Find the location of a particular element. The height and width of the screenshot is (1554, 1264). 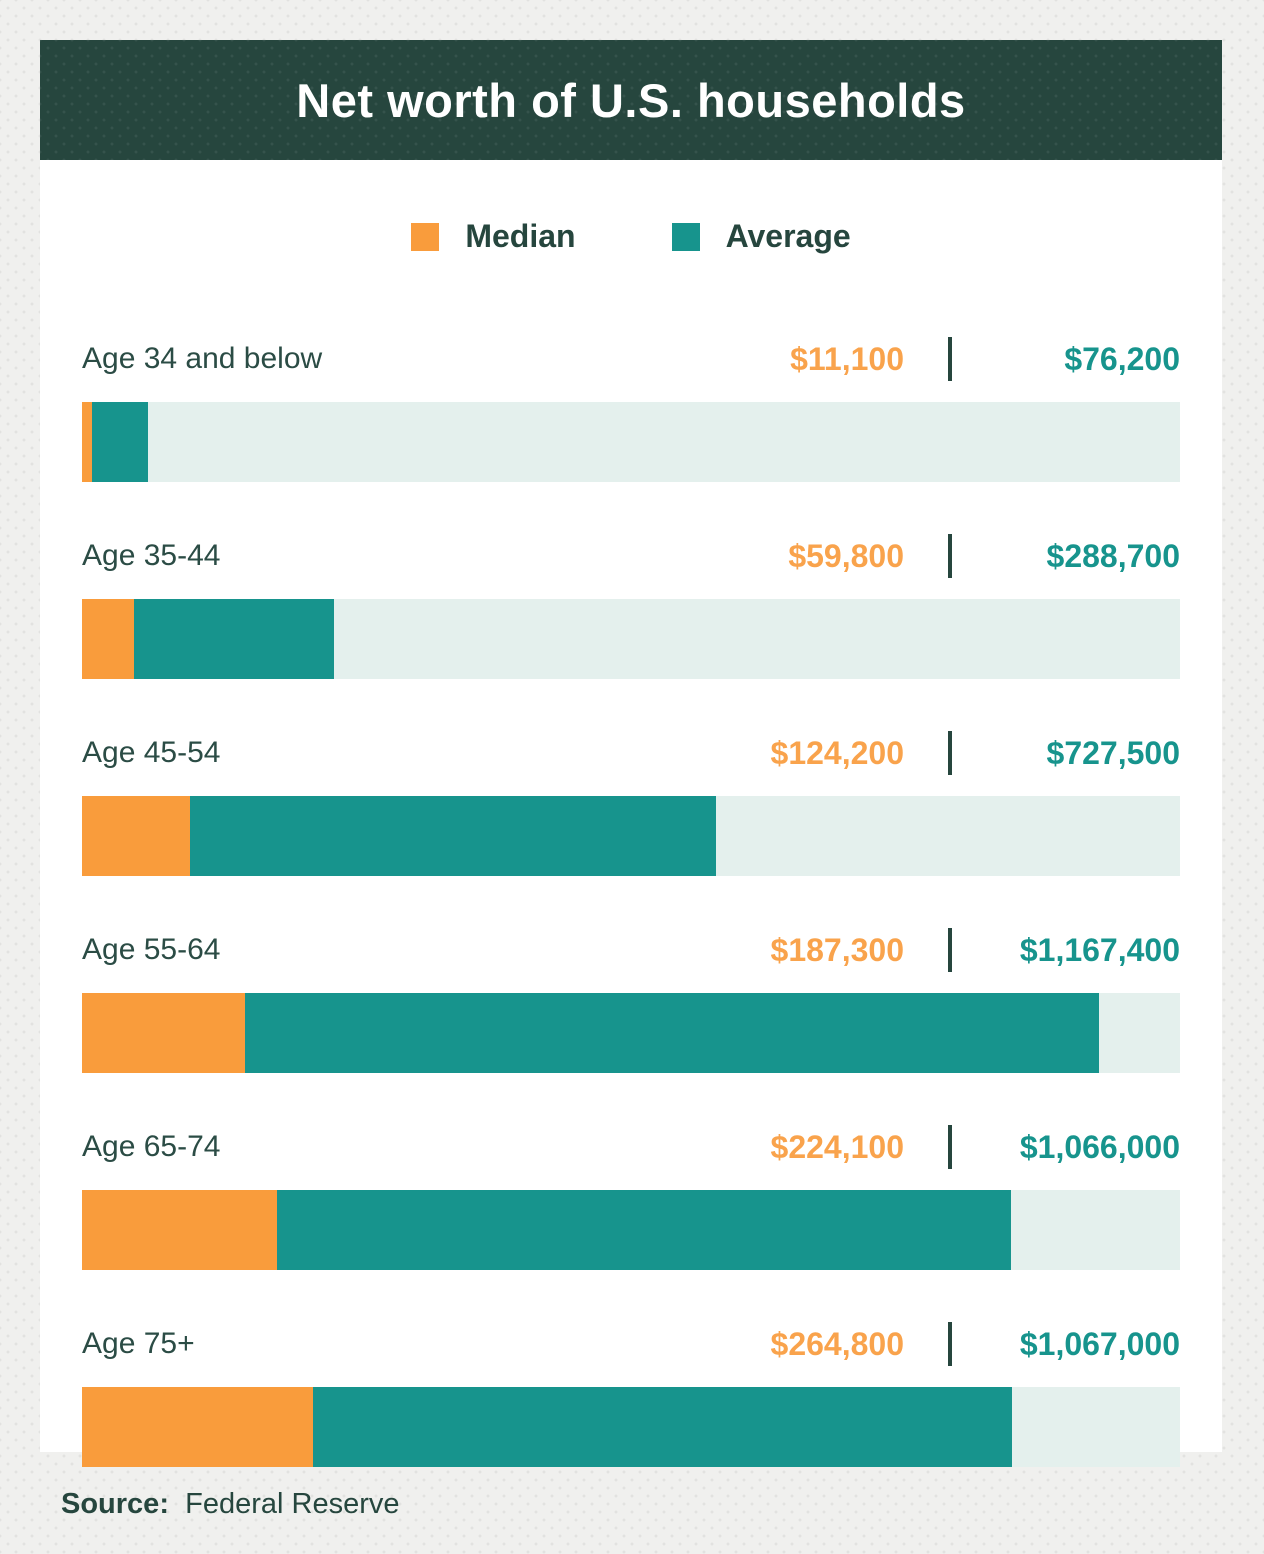

age-row: Age 35-44 $59,800 $288,700 is located at coordinates (631, 606).